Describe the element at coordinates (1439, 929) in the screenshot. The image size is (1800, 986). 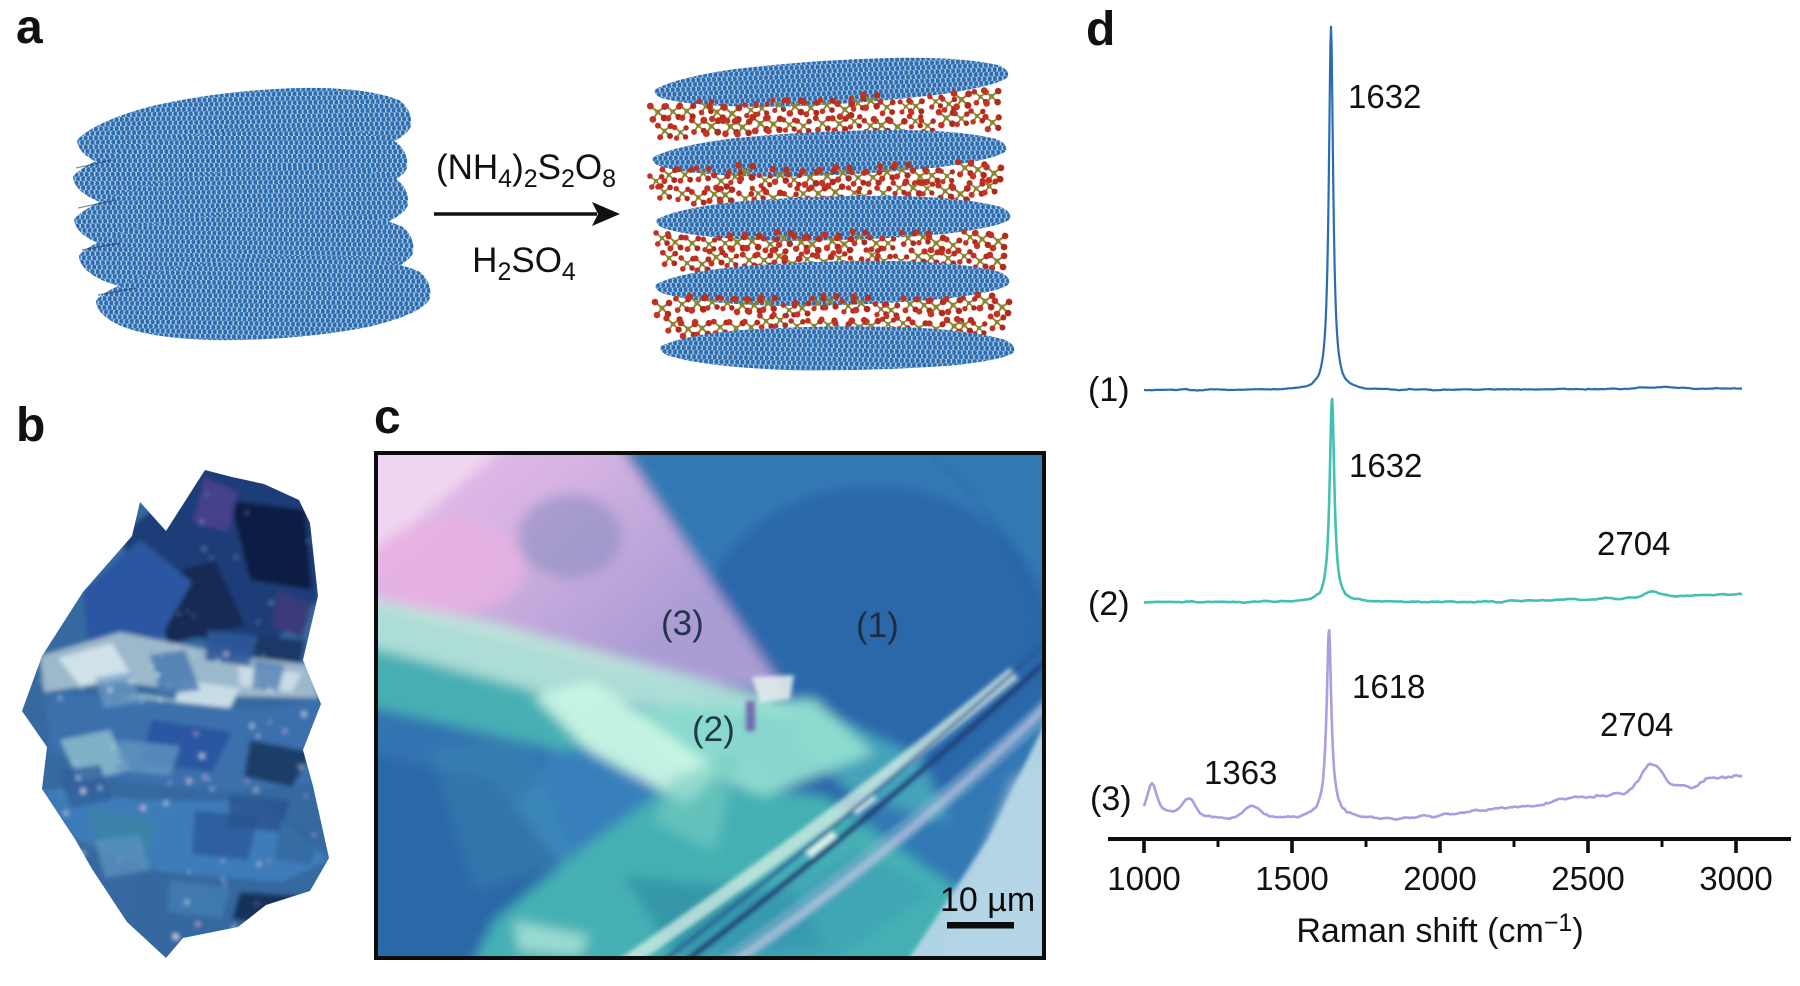
I see `svg-text: Raman shift (cm−1)` at that location.